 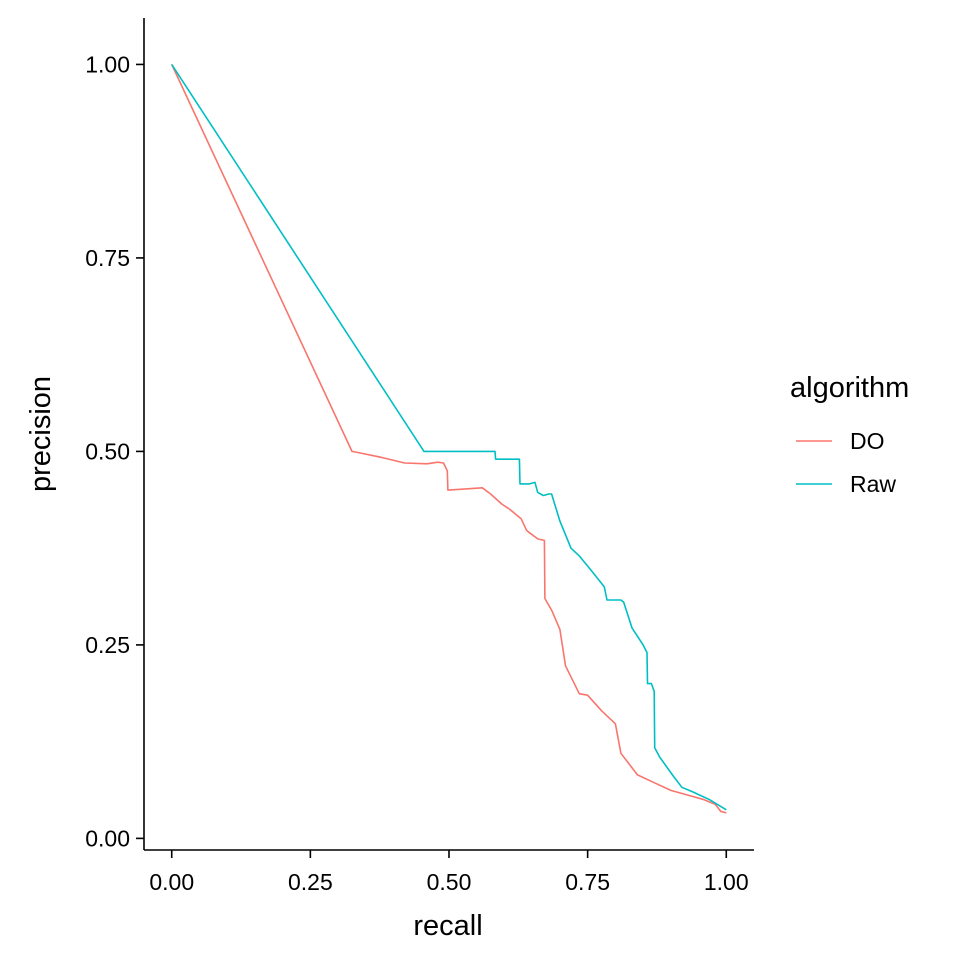 I want to click on x-tick-label: 1.00, so click(x=726, y=882).